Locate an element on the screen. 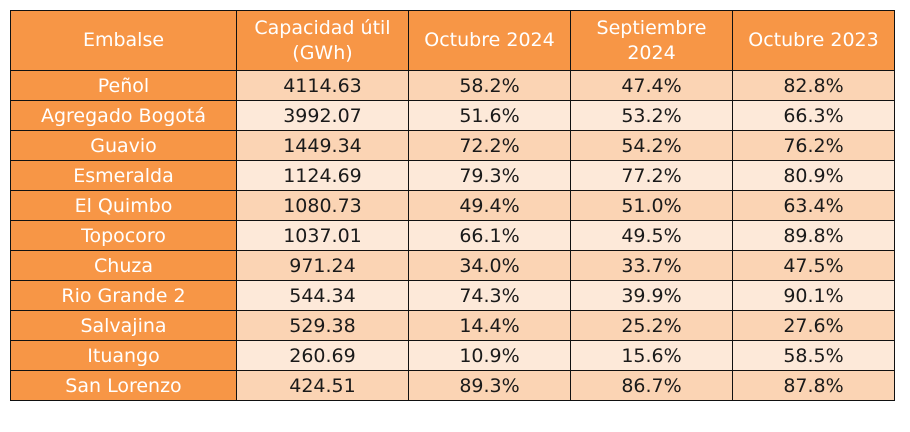  reservoir-name-cell: San Lorenzo is located at coordinates (123, 385).